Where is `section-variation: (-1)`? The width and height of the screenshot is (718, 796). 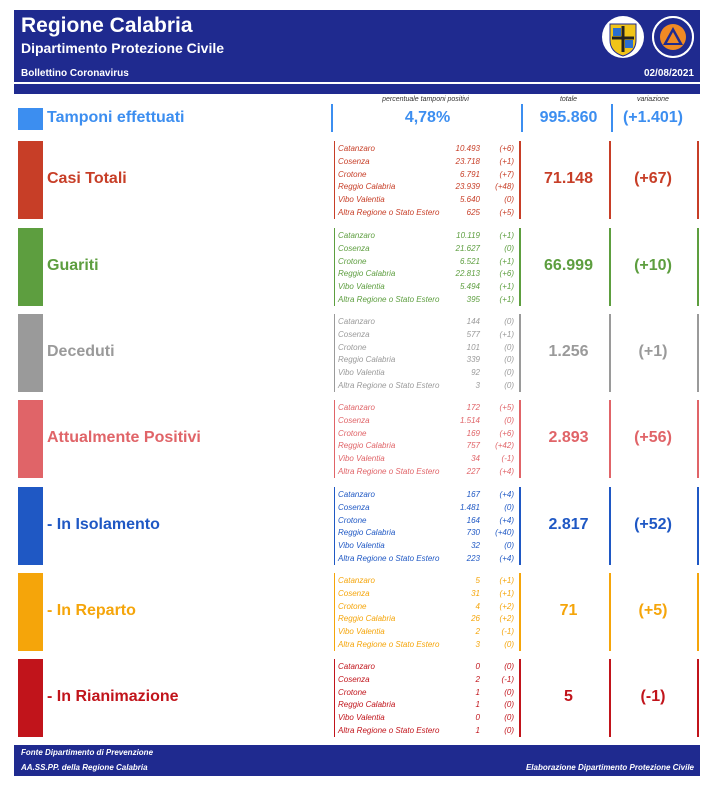
section-variation: (-1) is located at coordinates (653, 696).